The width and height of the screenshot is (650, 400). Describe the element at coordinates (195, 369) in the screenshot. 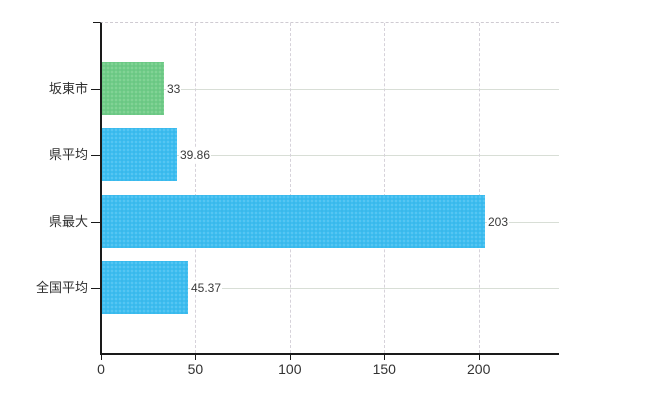

I see `x-axis-tick-label: 50` at that location.